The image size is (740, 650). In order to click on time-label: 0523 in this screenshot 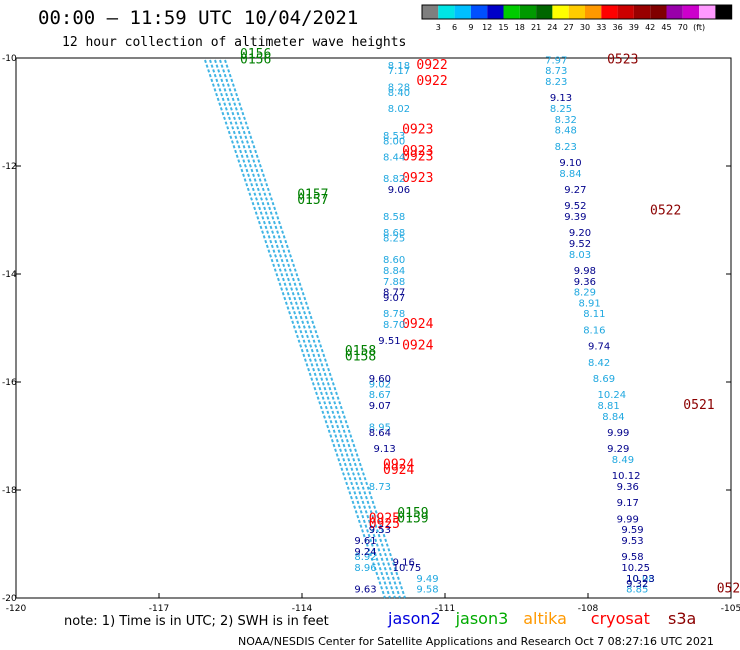, I will do `click(622, 59)`.